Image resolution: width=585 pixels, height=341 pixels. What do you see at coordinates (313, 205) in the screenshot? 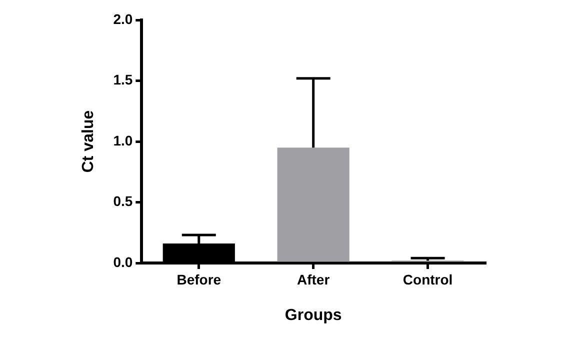
I see `bar` at bounding box center [313, 205].